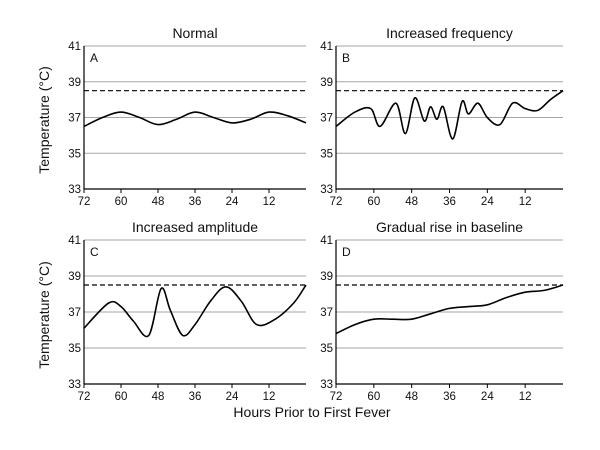 This screenshot has width=600, height=450. What do you see at coordinates (44, 315) in the screenshot?
I see `y-axis-label-bottom: Temperature (°C)` at bounding box center [44, 315].